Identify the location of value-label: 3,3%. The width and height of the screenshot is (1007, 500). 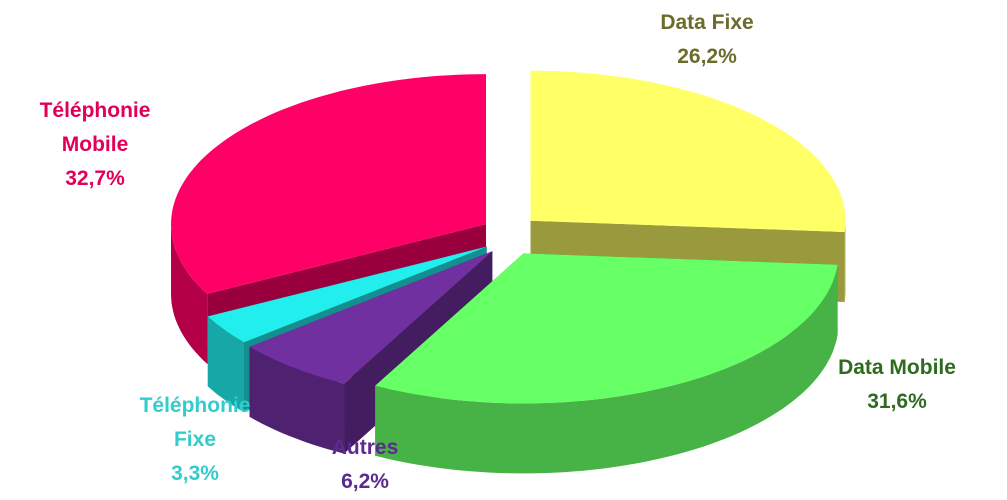
(195, 473).